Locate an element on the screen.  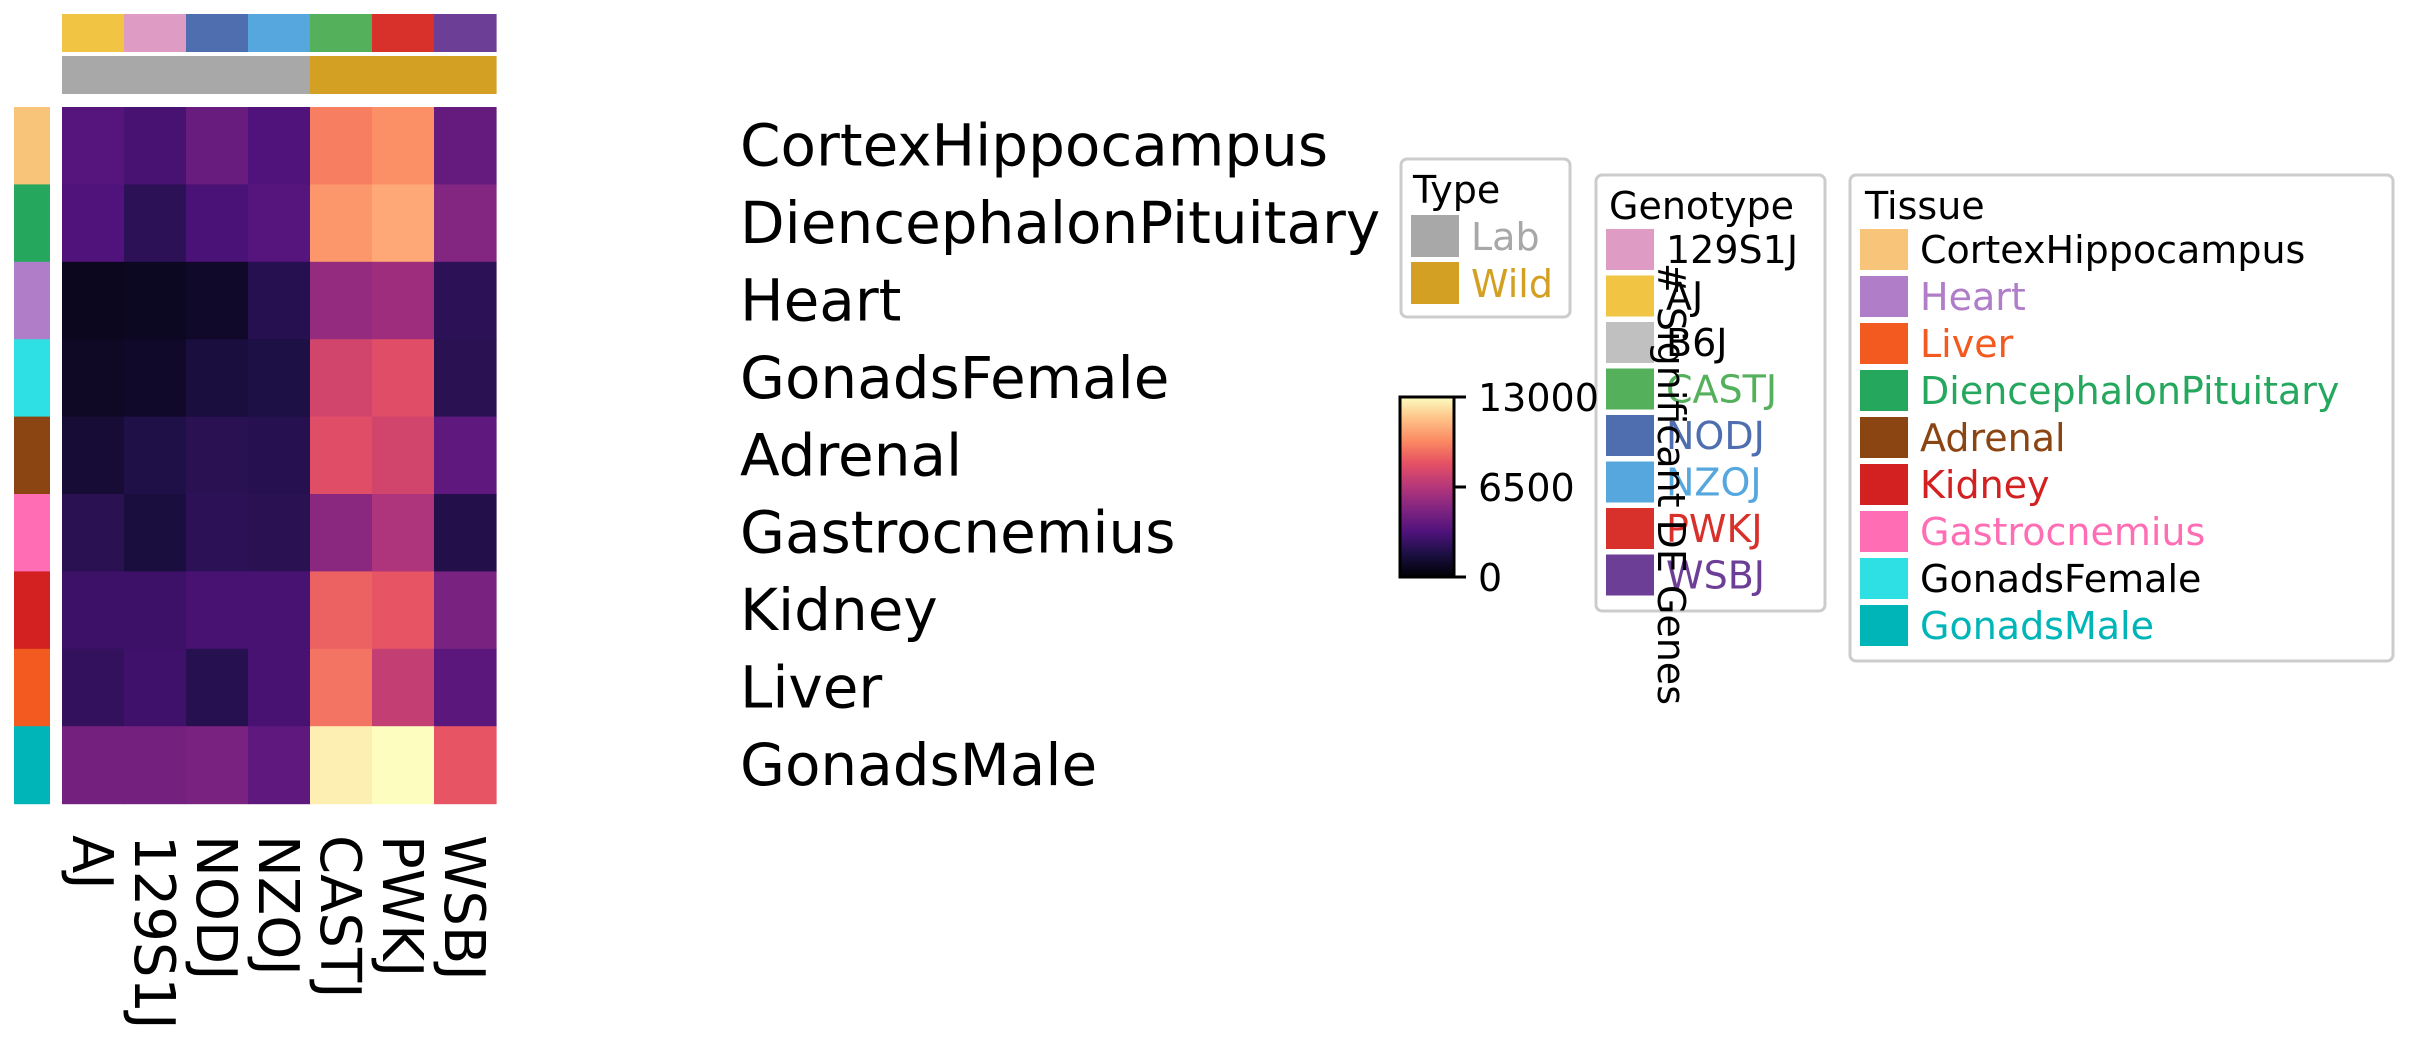
colorbar: 0 6500 13000 # Significant DE Genes is located at coordinates (1545, 484).